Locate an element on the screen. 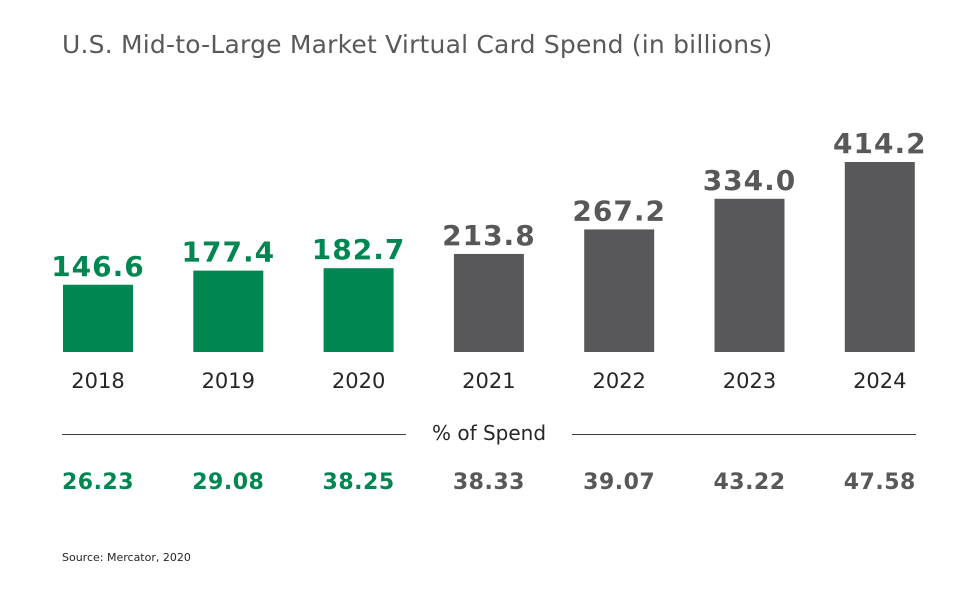 The image size is (975, 606). percent-value-2024: 47.58 is located at coordinates (879, 482).